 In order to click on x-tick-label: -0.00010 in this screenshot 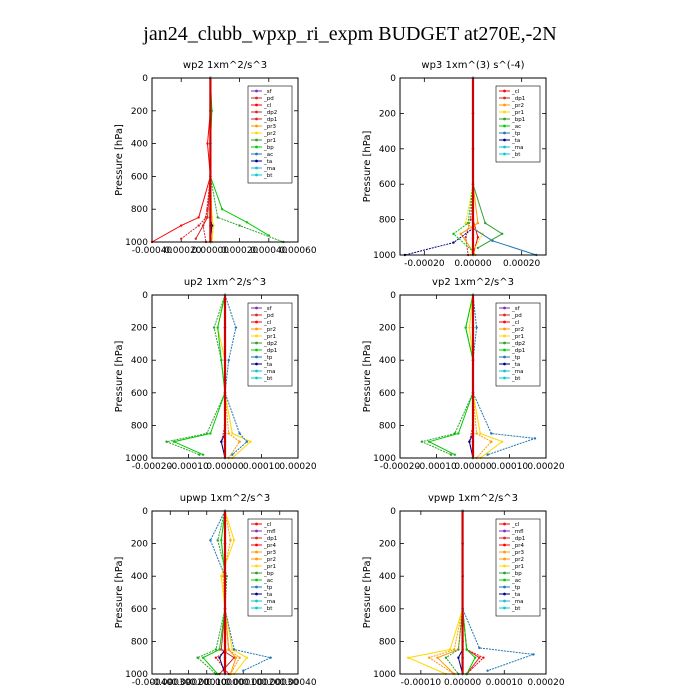, I will do `click(421, 683)`.